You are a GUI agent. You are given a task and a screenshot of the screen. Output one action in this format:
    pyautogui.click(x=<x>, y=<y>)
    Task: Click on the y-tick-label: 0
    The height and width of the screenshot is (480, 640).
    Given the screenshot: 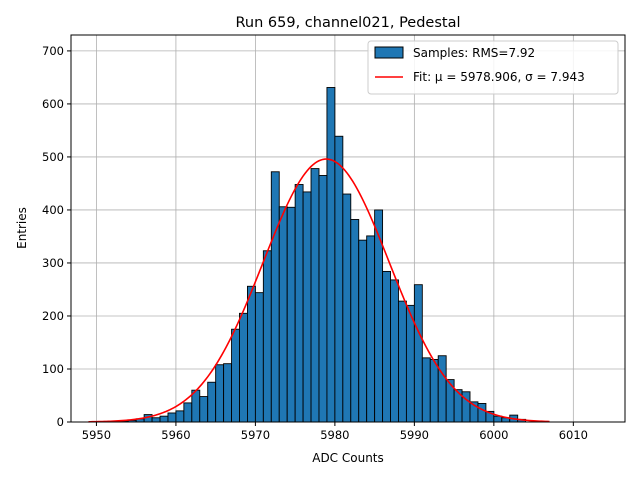 What is the action you would take?
    pyautogui.click(x=60, y=422)
    